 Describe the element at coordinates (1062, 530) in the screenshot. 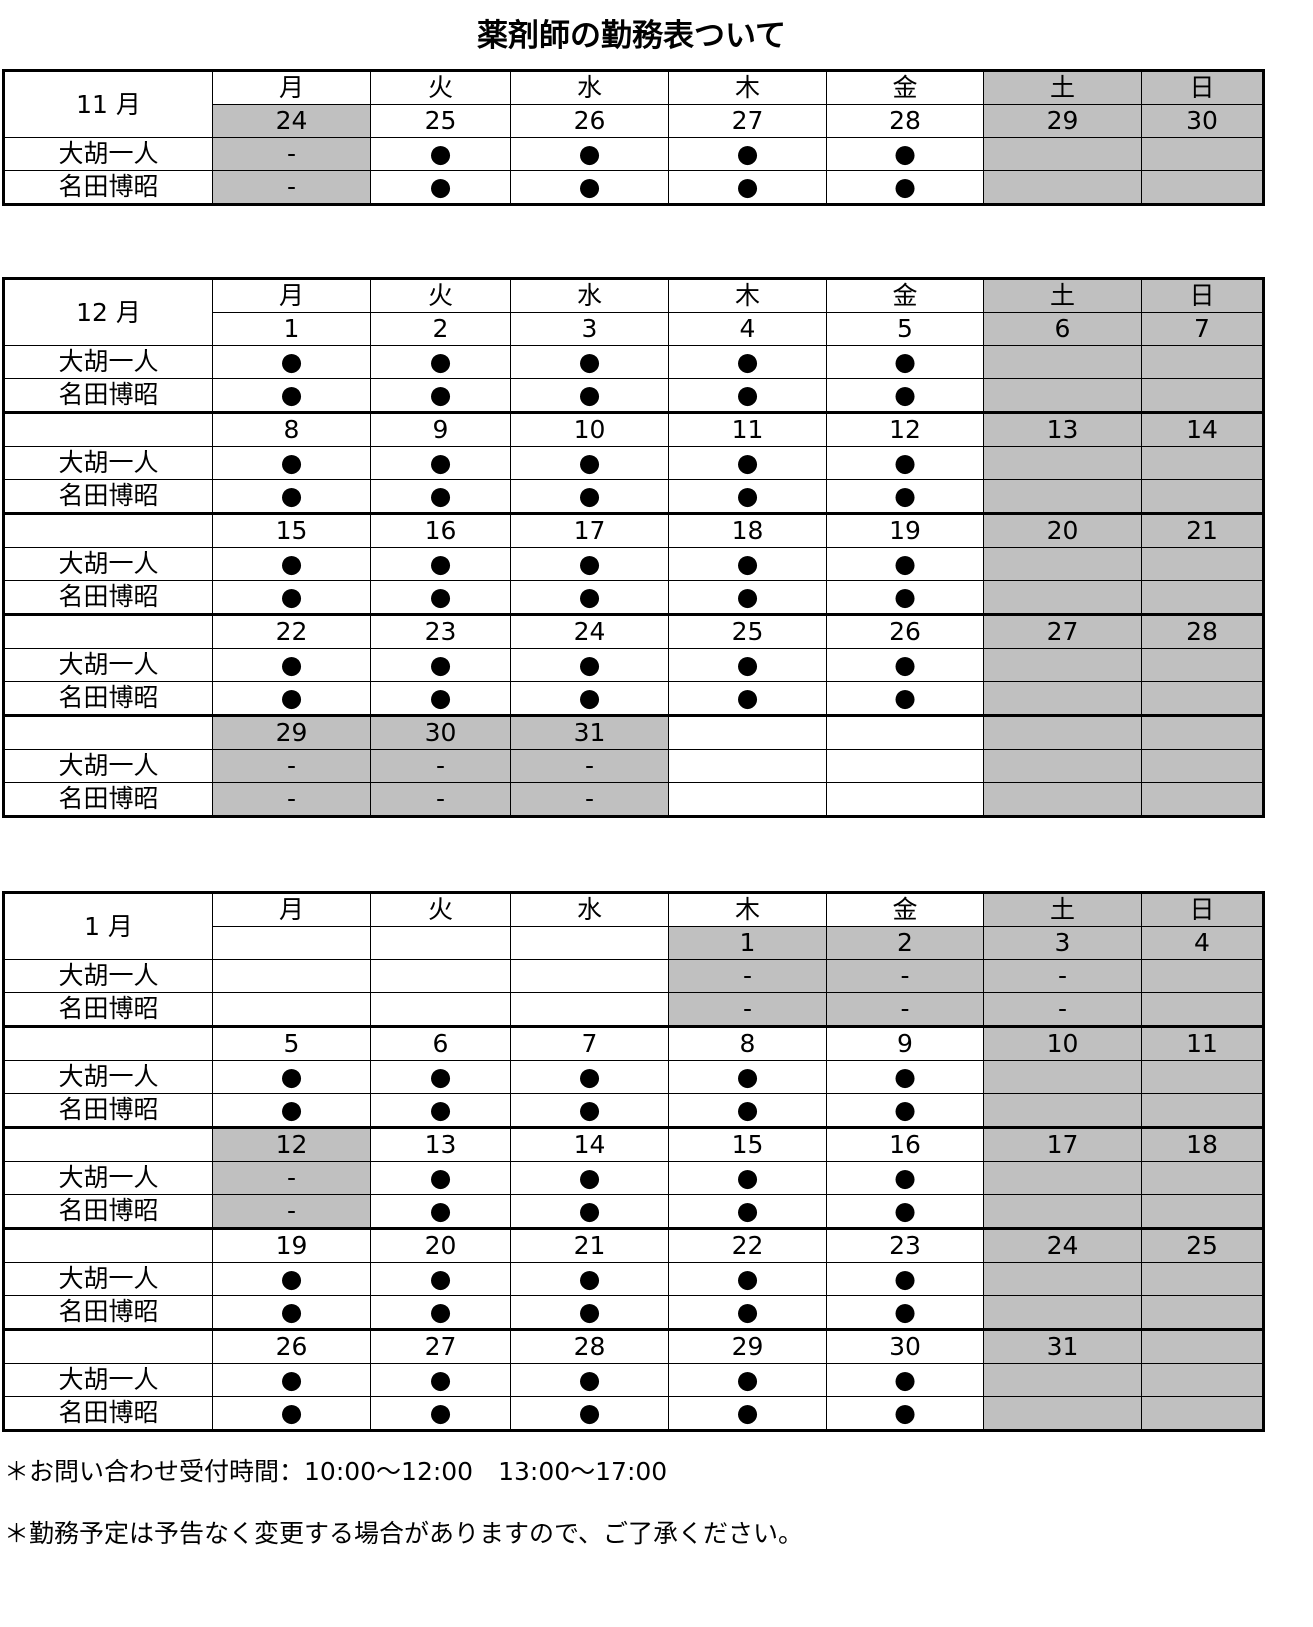

I see `day-number: 20` at that location.